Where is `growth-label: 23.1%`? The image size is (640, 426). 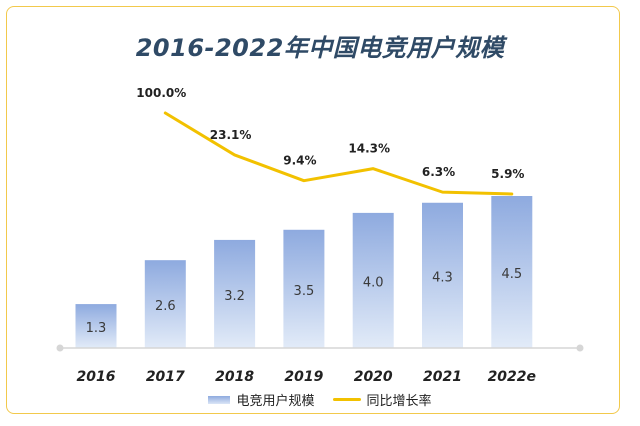
growth-label: 23.1% is located at coordinates (231, 135).